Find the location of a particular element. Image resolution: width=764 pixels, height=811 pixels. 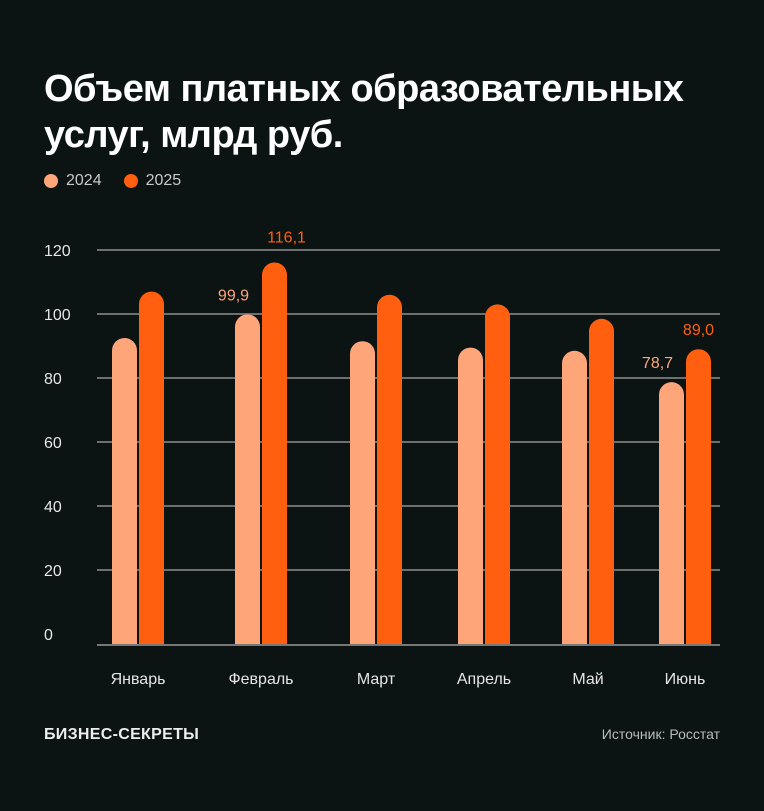

y-tick-label: 80 is located at coordinates (53, 379).